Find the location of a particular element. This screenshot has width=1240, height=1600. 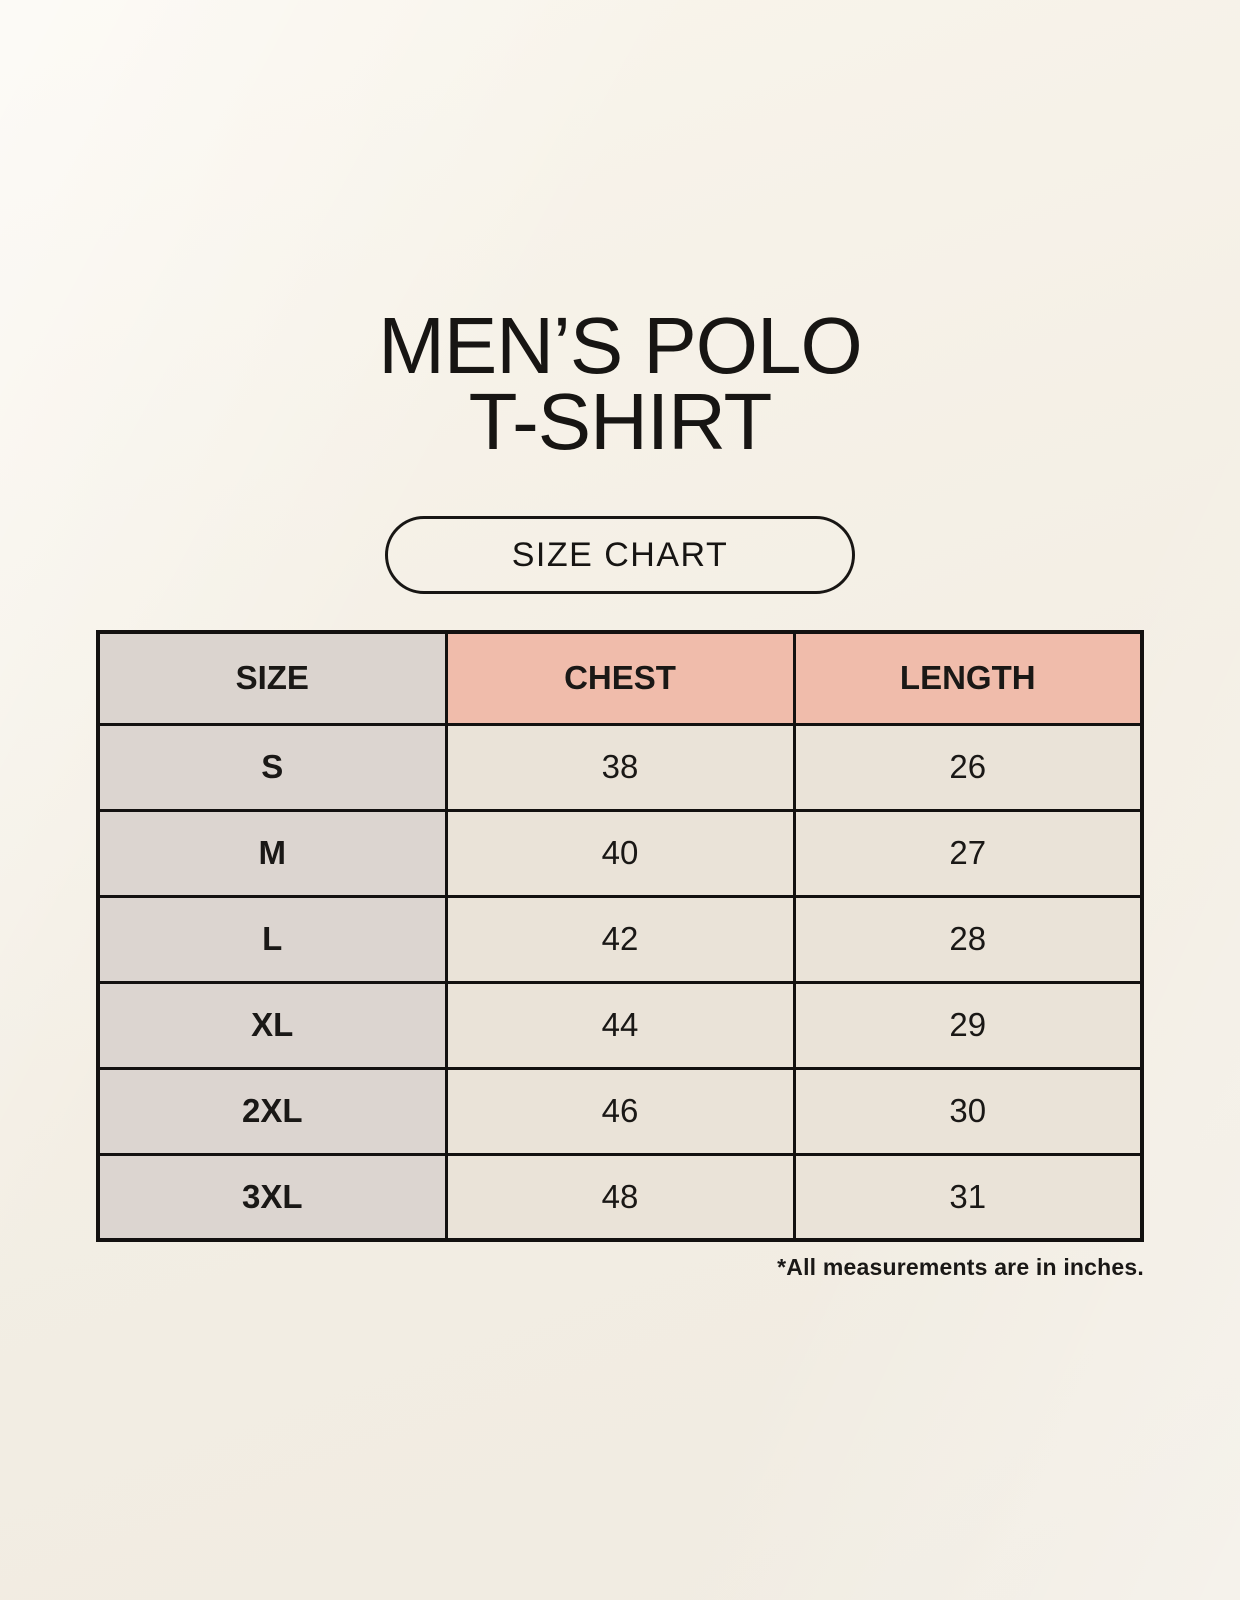

size-cell: XL is located at coordinates (272, 1025).